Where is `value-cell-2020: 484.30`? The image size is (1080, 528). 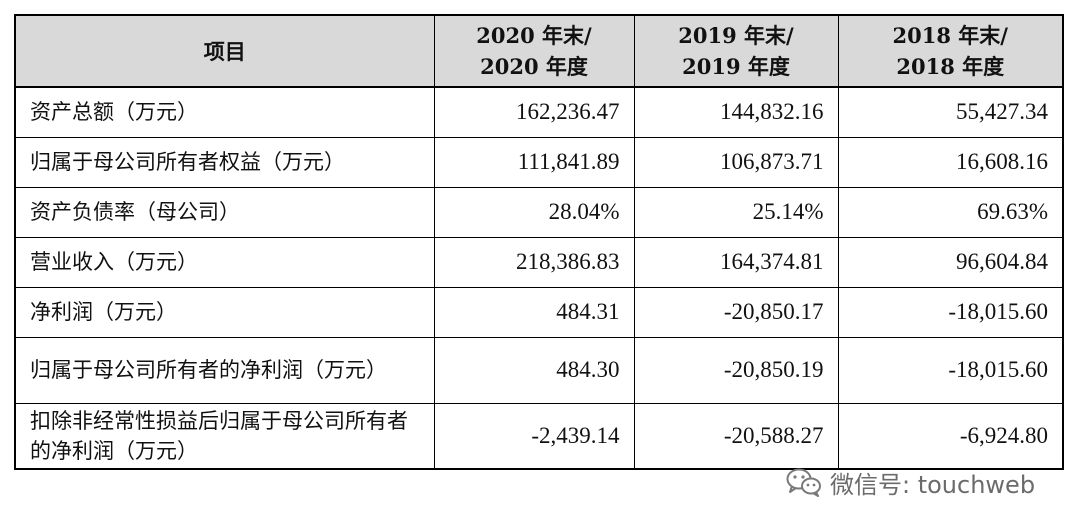
value-cell-2020: 484.30 is located at coordinates (534, 370).